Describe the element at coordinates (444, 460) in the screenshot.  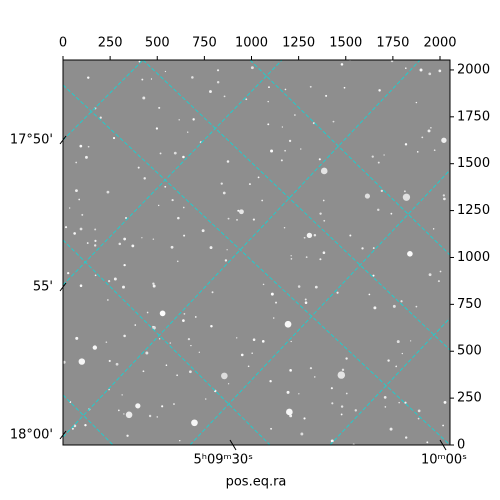
I see `ra-tick-label: 10ᵐ00ˢ` at that location.